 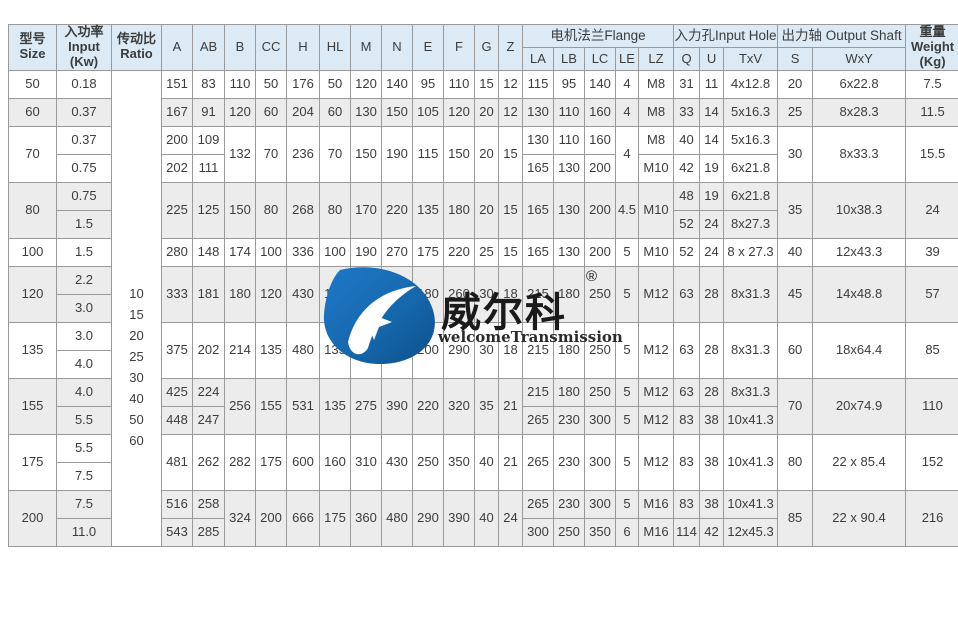 I want to click on cell-txv: 6x21.8, so click(x=751, y=196).